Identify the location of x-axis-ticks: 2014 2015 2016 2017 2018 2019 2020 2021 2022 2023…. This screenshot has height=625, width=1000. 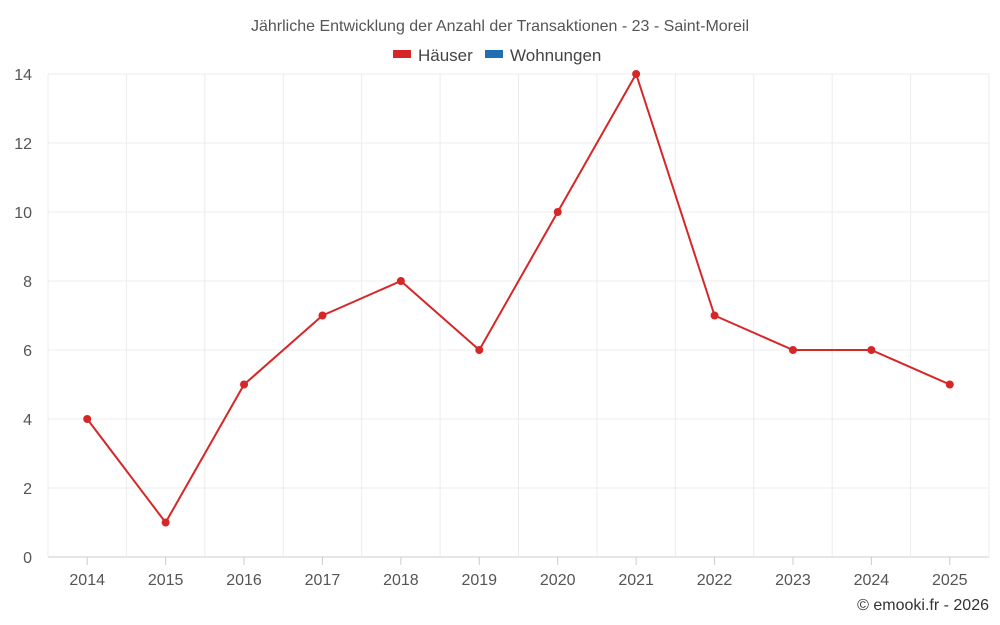
(518, 573).